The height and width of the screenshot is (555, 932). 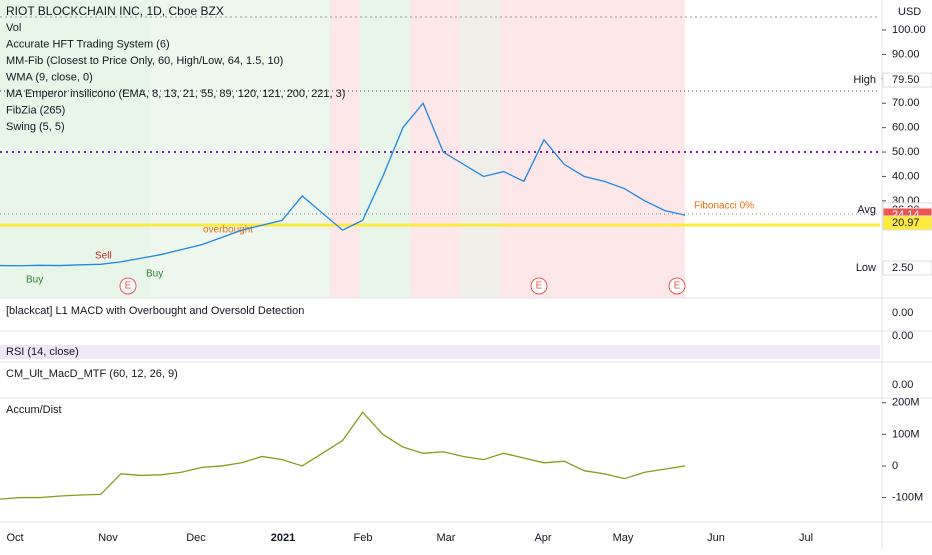 I want to click on annotation: overbought, so click(x=228, y=230).